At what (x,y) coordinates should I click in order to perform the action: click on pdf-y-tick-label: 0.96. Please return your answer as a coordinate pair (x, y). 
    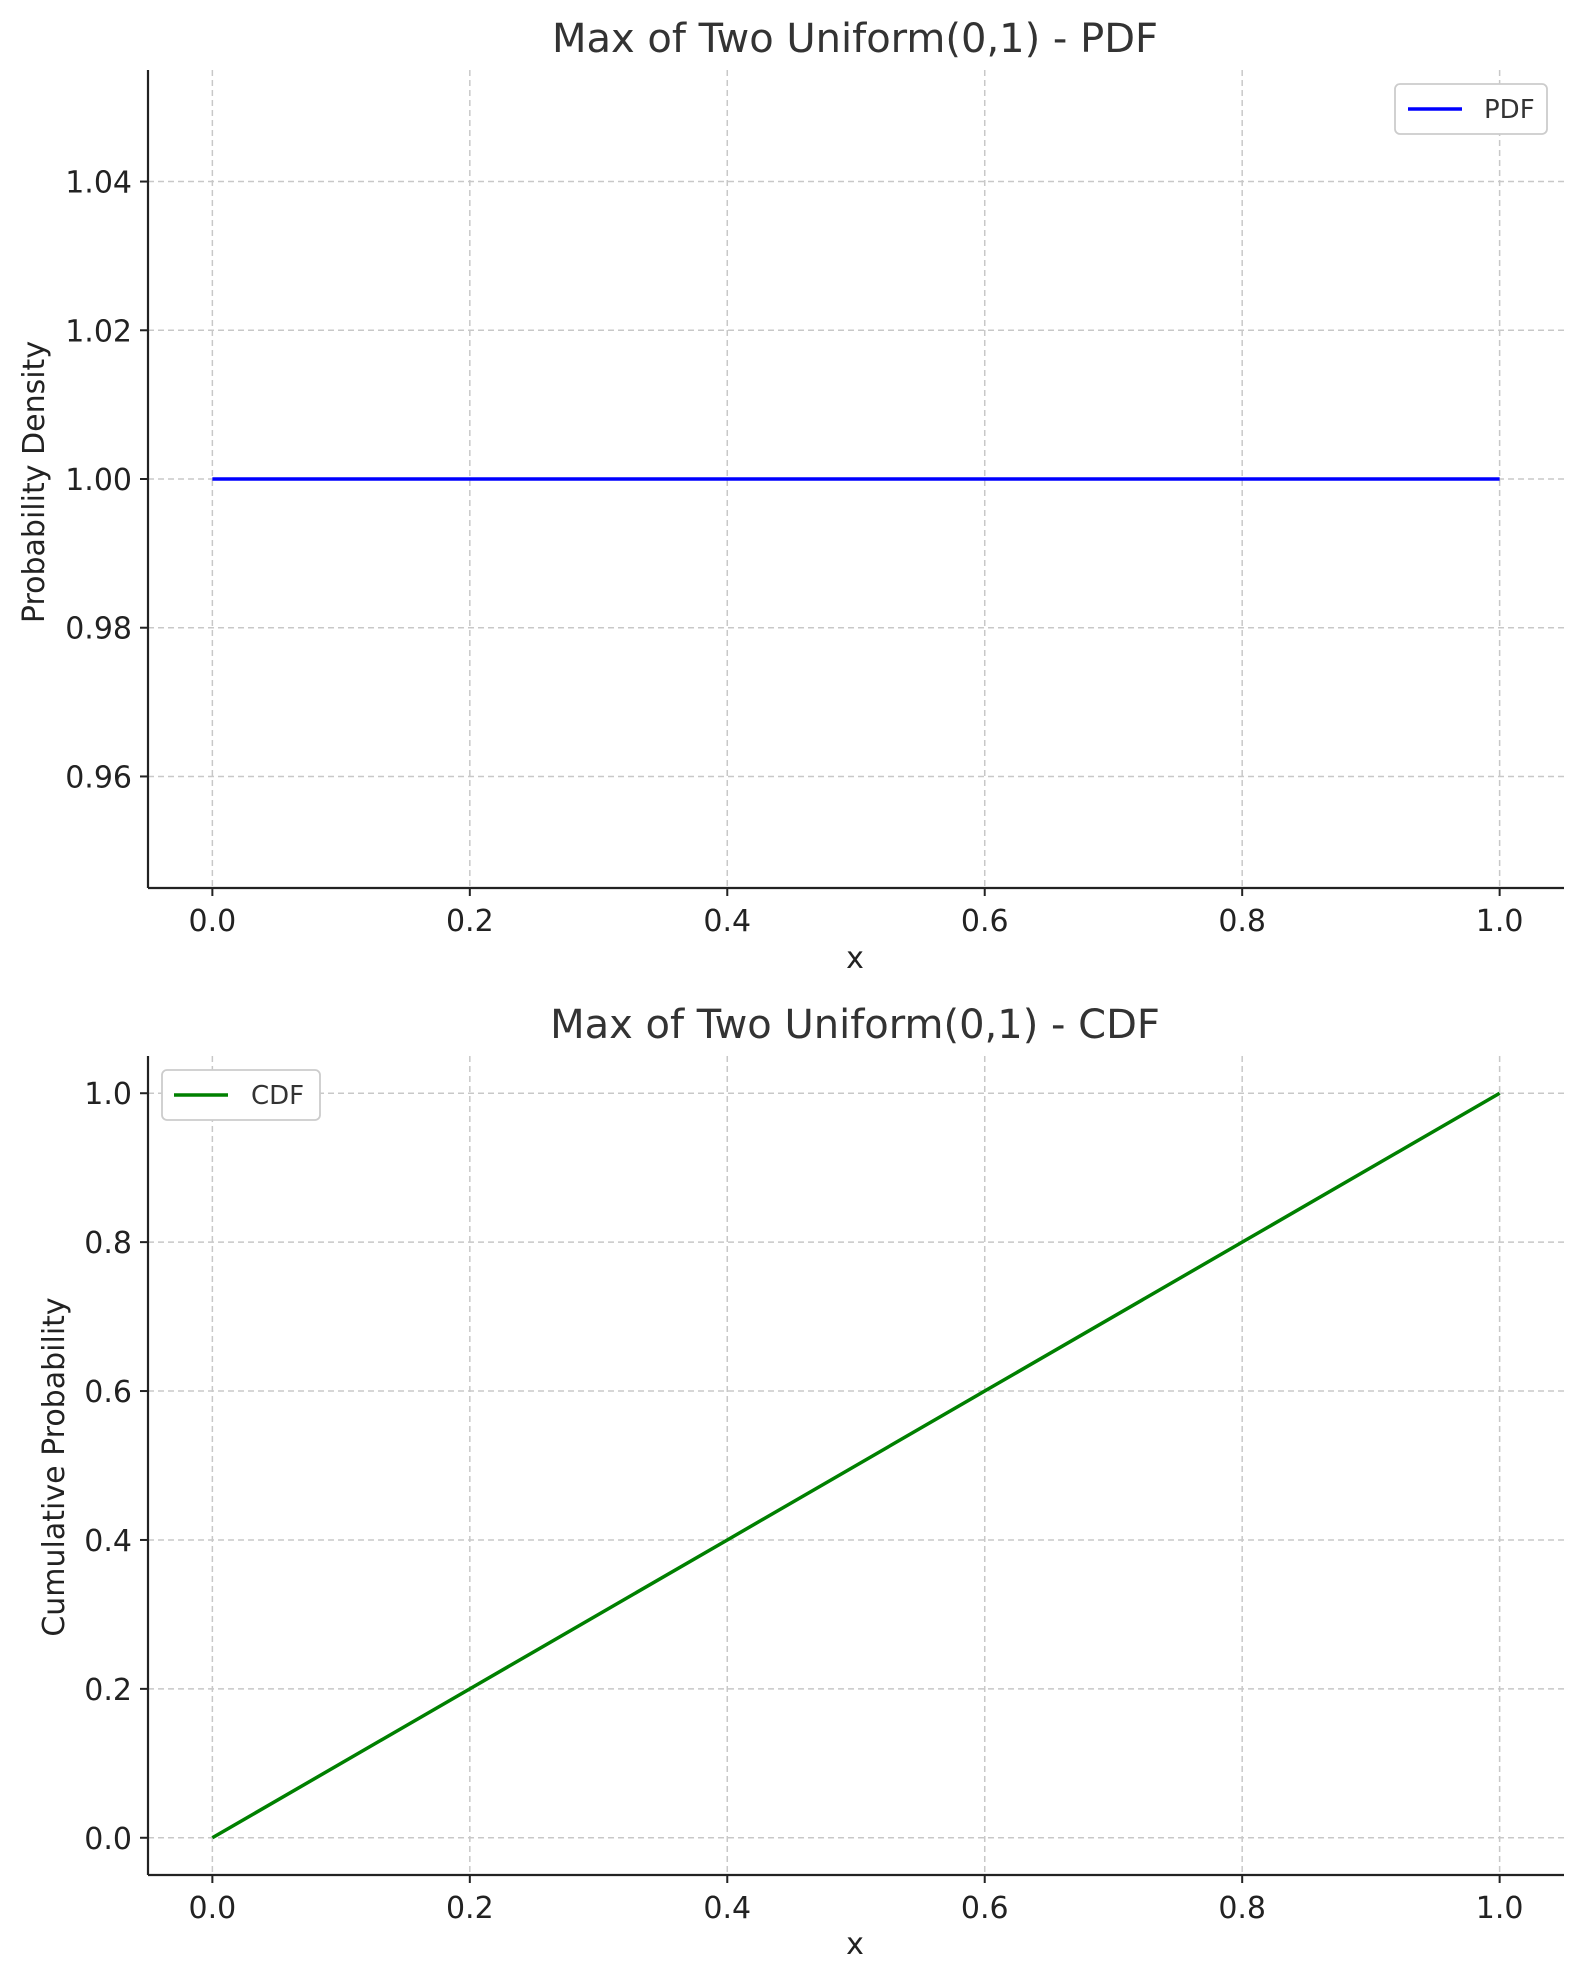
    Looking at the image, I should click on (98, 777).